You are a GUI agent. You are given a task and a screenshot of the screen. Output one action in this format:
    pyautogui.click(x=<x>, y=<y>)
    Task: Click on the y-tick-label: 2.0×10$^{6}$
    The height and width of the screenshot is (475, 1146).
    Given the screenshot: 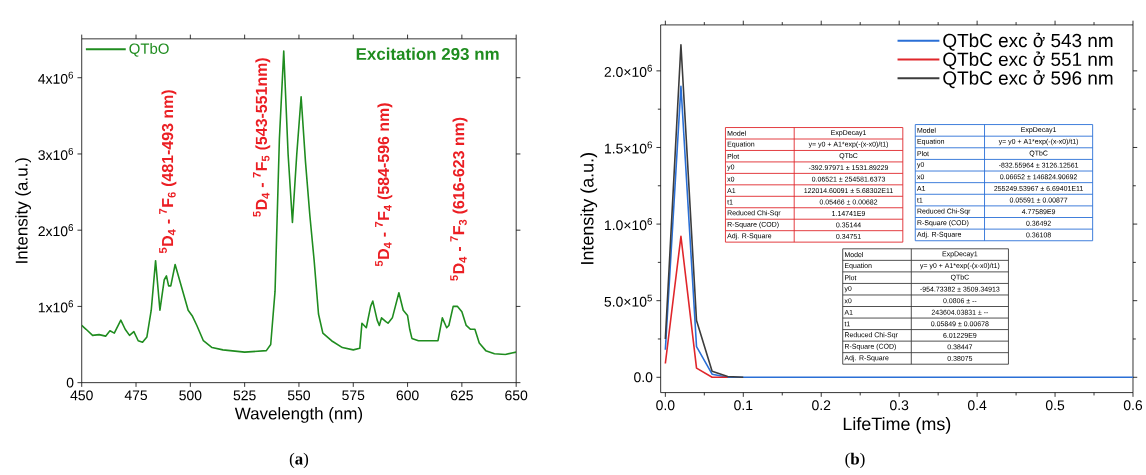 What is the action you would take?
    pyautogui.click(x=628, y=70)
    